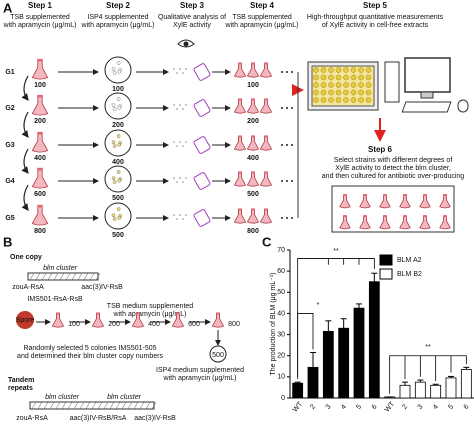 Image resolution: width=474 pixels, height=436 pixels. Describe the element at coordinates (200, 370) in the screenshot. I see `medium-text: ISP4 medium supplemented` at that location.